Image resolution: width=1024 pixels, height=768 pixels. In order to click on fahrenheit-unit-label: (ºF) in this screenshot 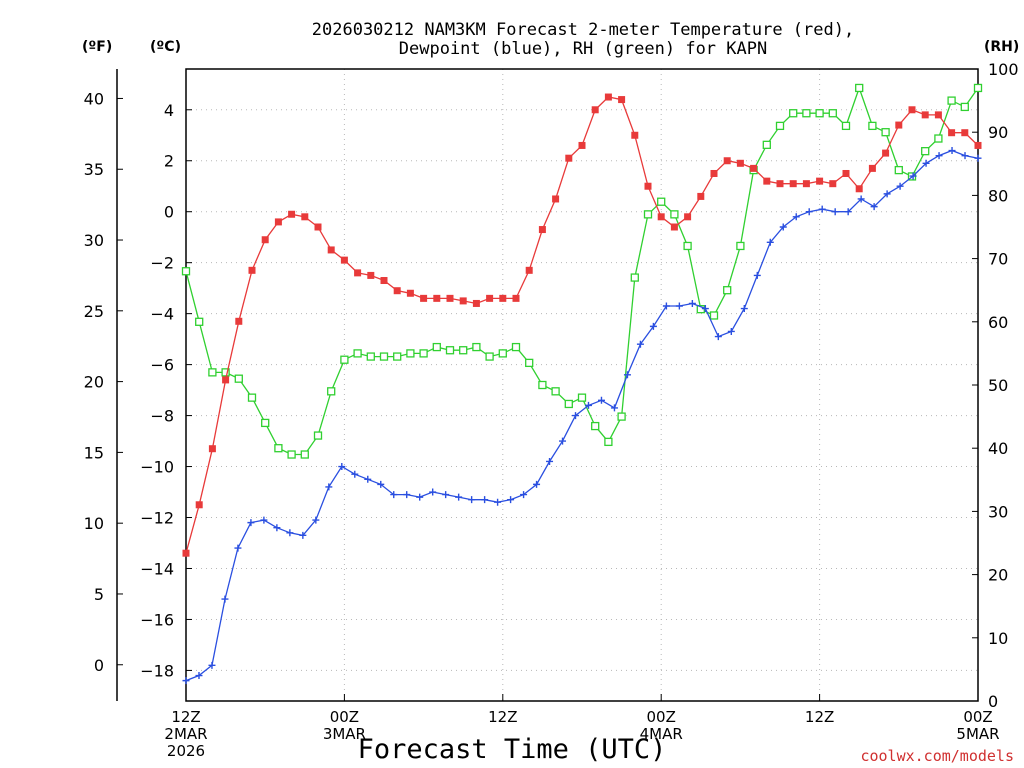, I will do `click(97, 47)`.